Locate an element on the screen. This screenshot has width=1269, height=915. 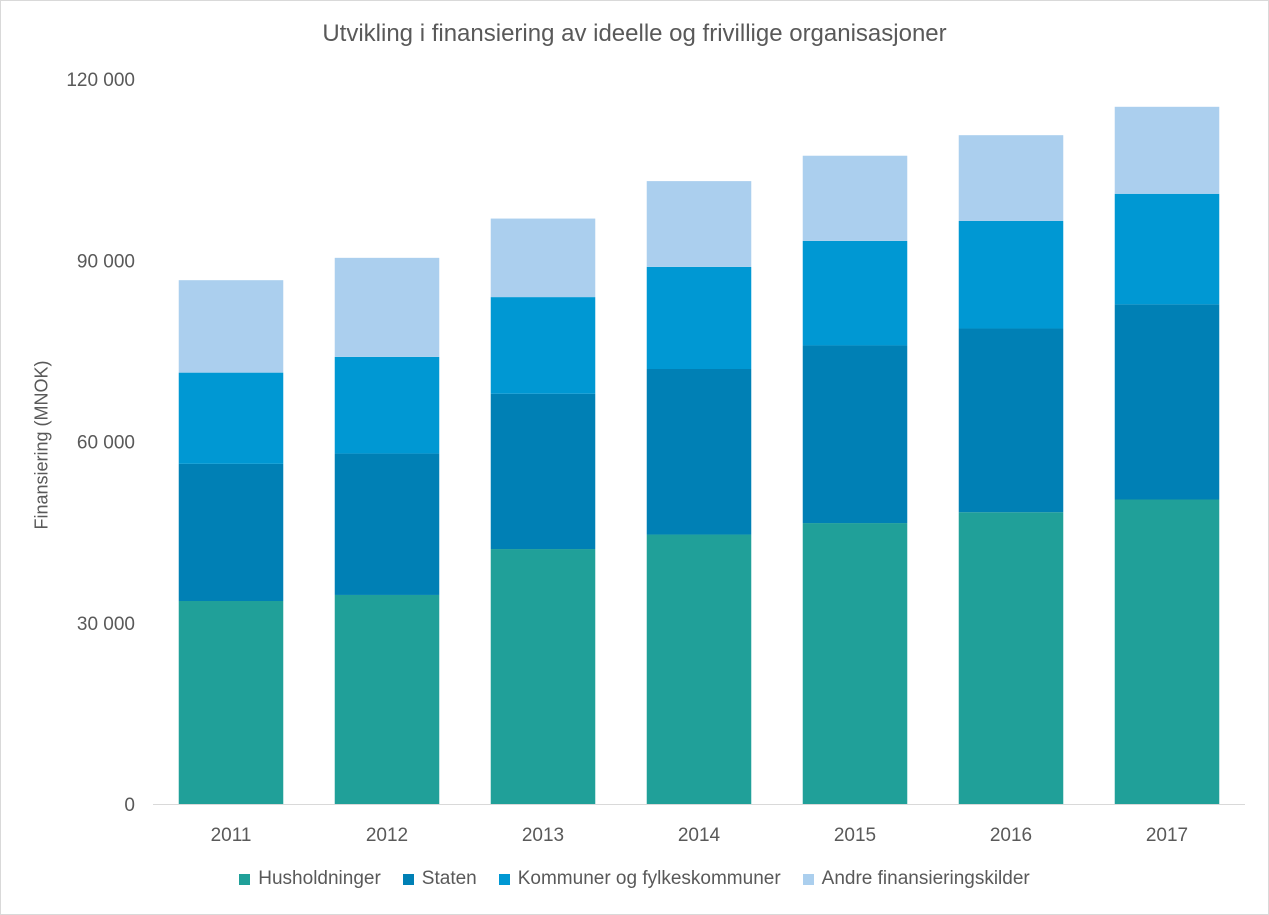
legend-label: Kommuner og fylkeskommuner is located at coordinates (649, 878).